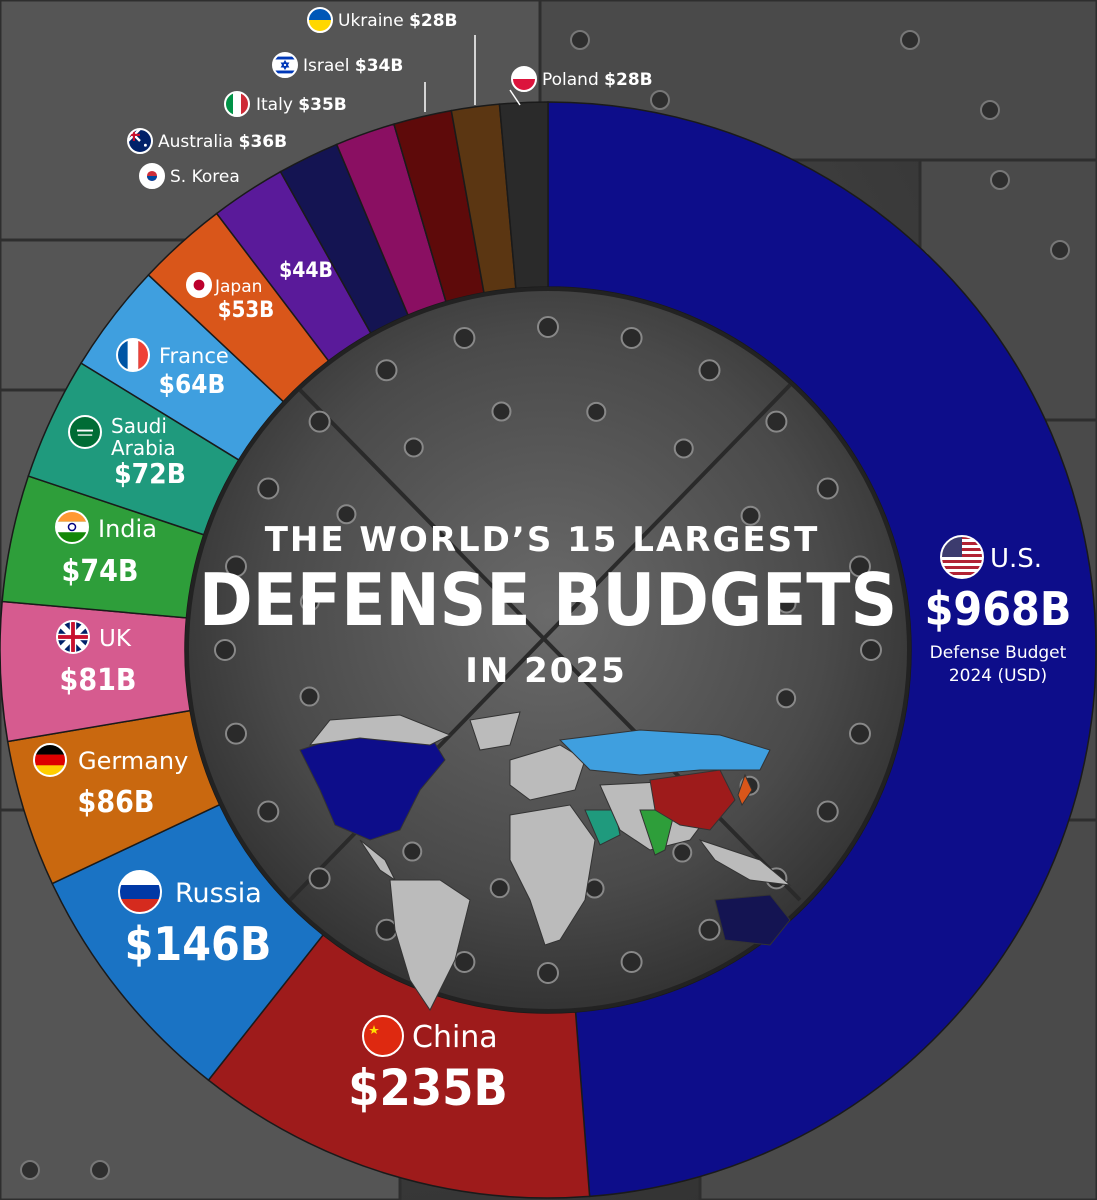 The image size is (1097, 1200). I want to click on us-note-line-1: Defense Budget, so click(998, 653).